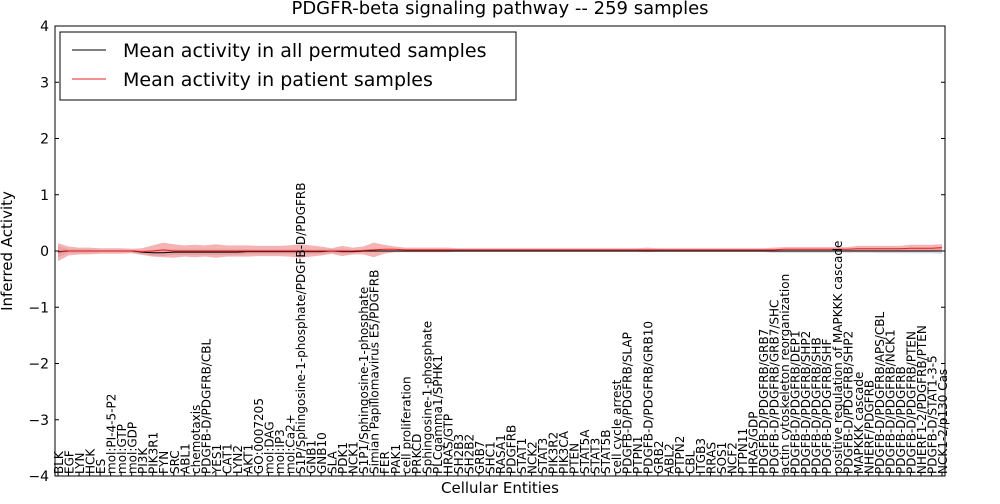  What do you see at coordinates (796, 403) in the screenshot?
I see `x-tick-label: PDGFB-D/PDGFRB/DEP1` at bounding box center [796, 403].